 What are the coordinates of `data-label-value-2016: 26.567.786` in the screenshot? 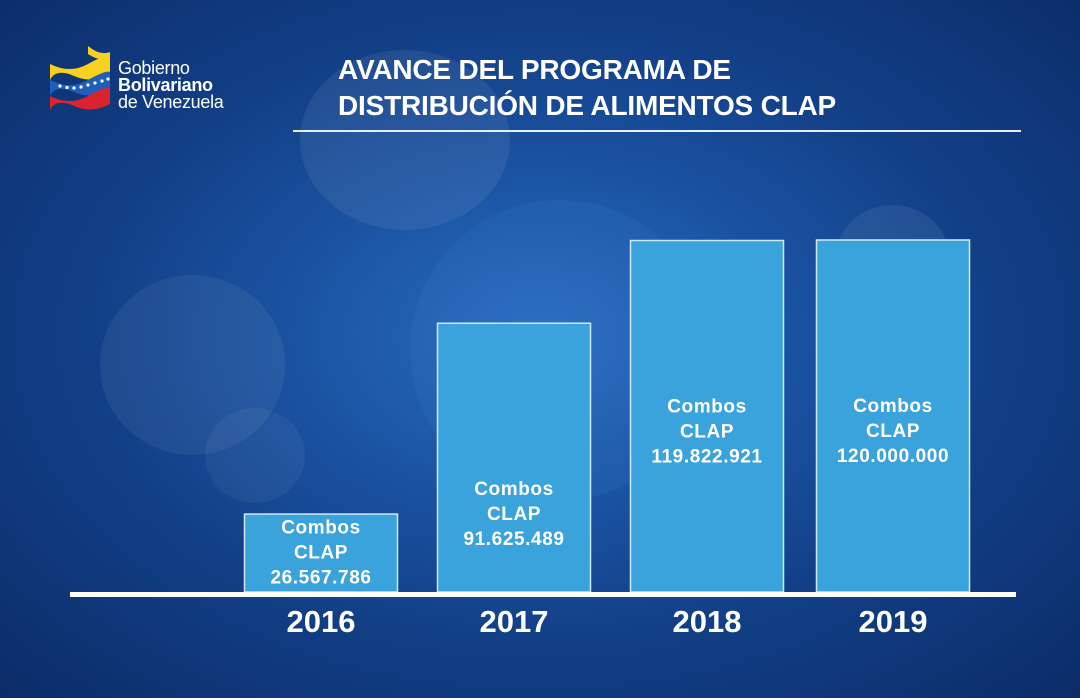 It's located at (320, 578).